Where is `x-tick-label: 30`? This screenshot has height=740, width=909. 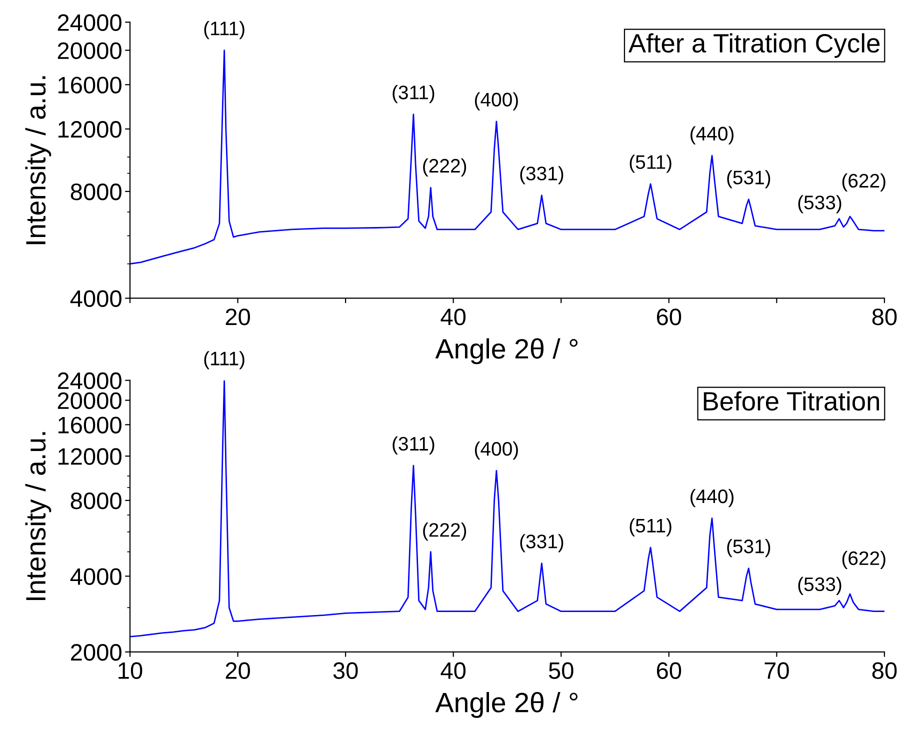 x-tick-label: 30 is located at coordinates (345, 671).